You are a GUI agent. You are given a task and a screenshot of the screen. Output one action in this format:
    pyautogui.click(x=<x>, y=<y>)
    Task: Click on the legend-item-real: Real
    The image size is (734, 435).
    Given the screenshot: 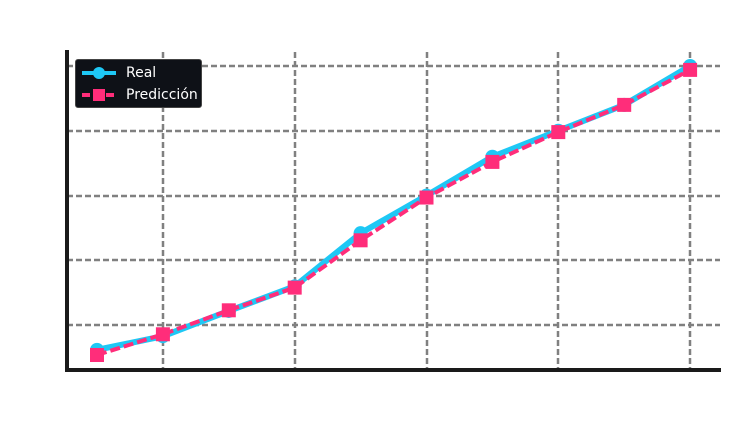 What is the action you would take?
    pyautogui.click(x=116, y=73)
    